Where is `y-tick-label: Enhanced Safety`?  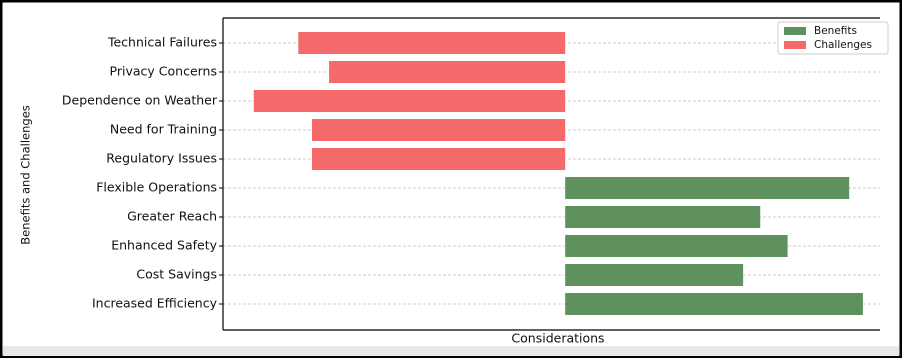
y-tick-label: Enhanced Safety is located at coordinates (164, 245).